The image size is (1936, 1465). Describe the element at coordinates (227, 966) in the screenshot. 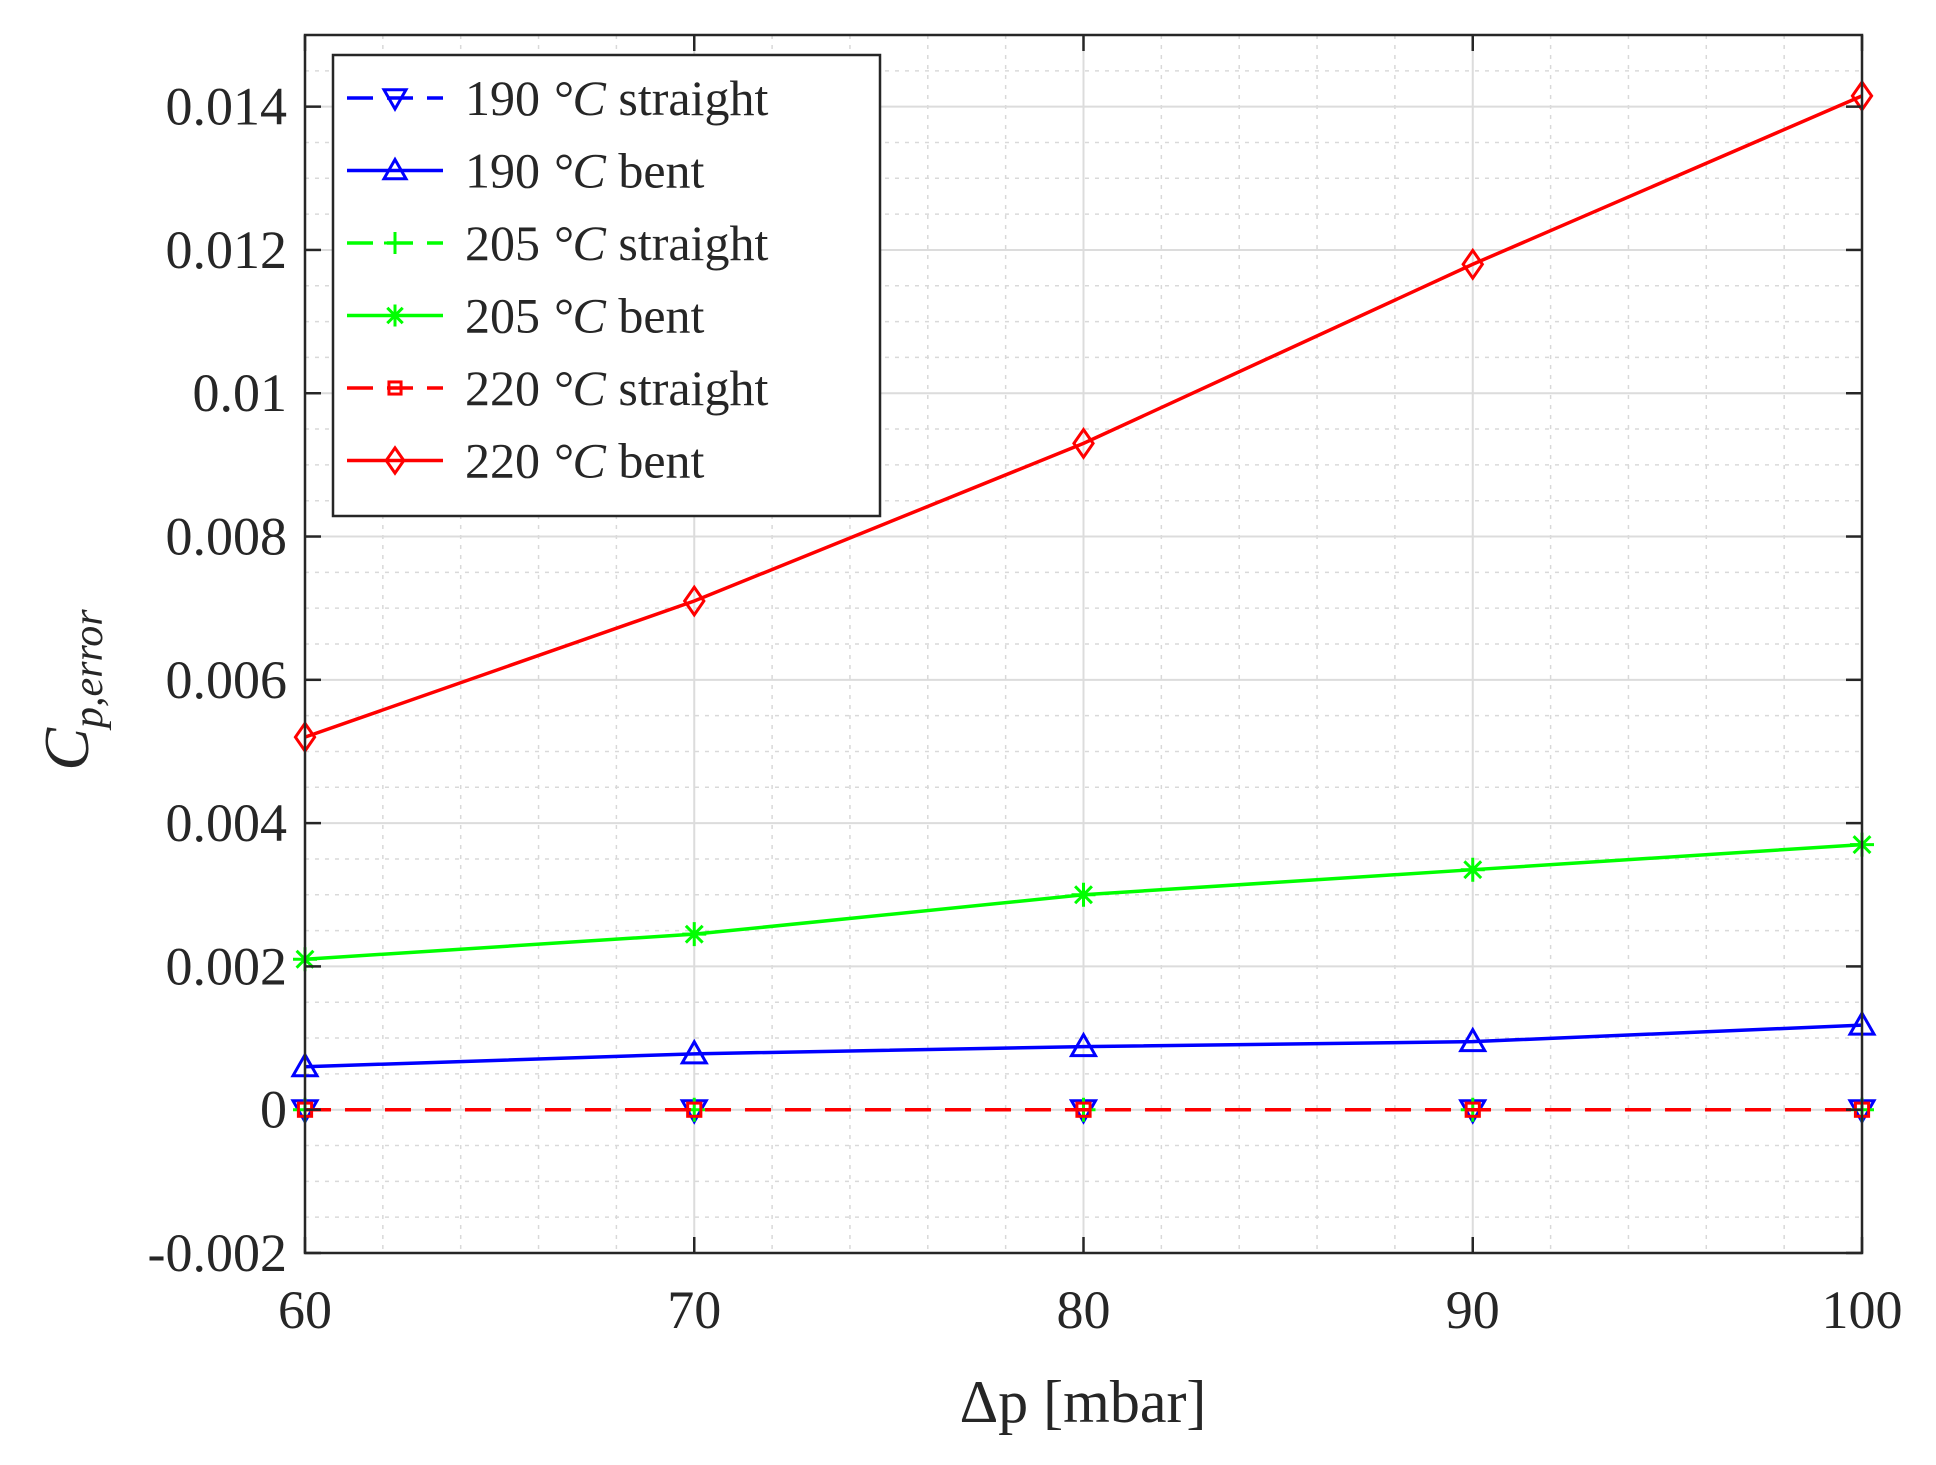

I see `y-tick-label: 0.002` at that location.